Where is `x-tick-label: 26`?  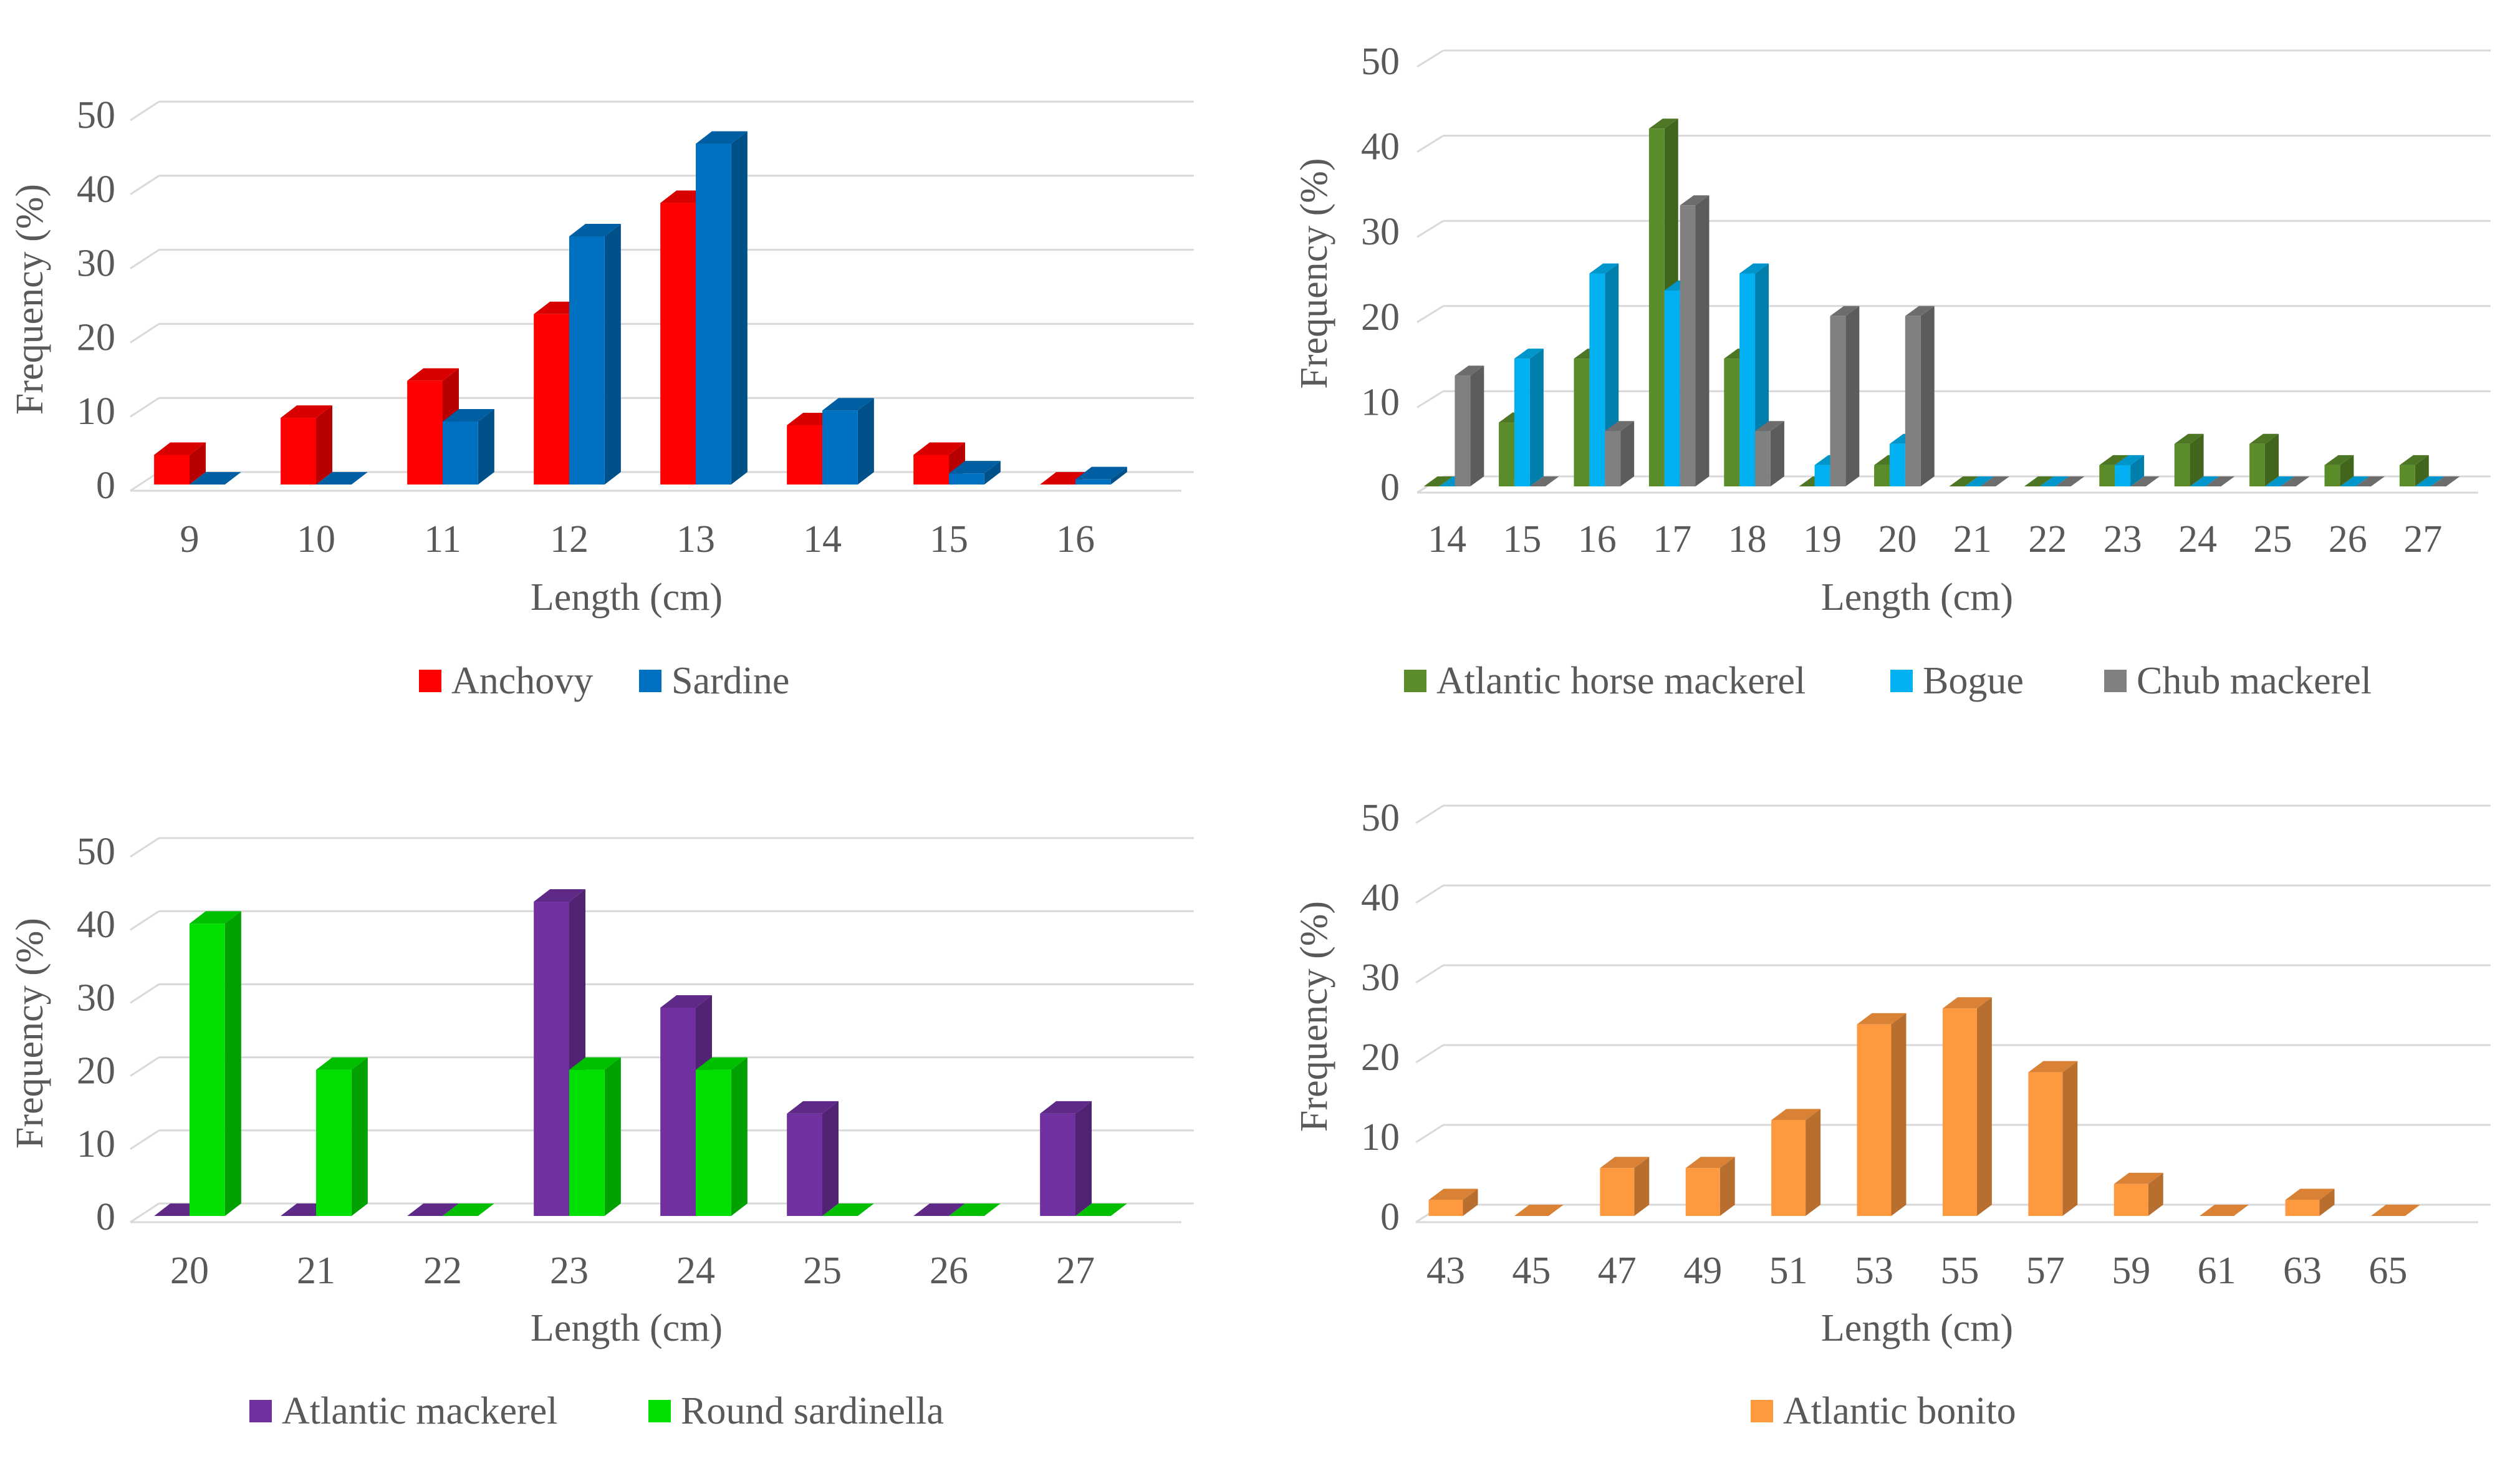
x-tick-label: 26 is located at coordinates (949, 1271).